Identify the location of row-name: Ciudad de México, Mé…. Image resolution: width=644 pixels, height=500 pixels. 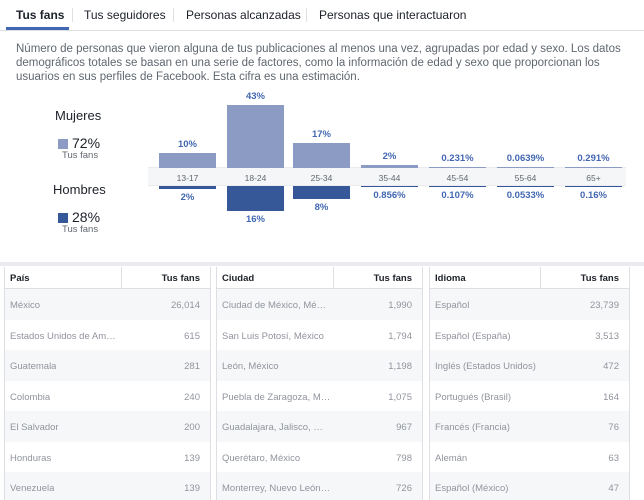
(274, 305).